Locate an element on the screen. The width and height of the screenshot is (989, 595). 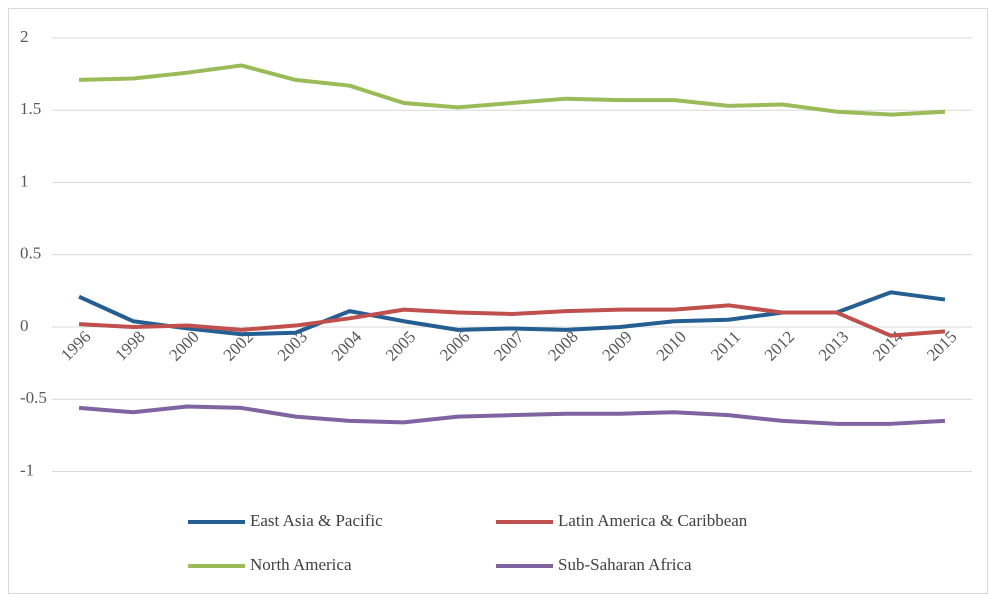
legend-label: Latin America & Caribbean is located at coordinates (653, 520).